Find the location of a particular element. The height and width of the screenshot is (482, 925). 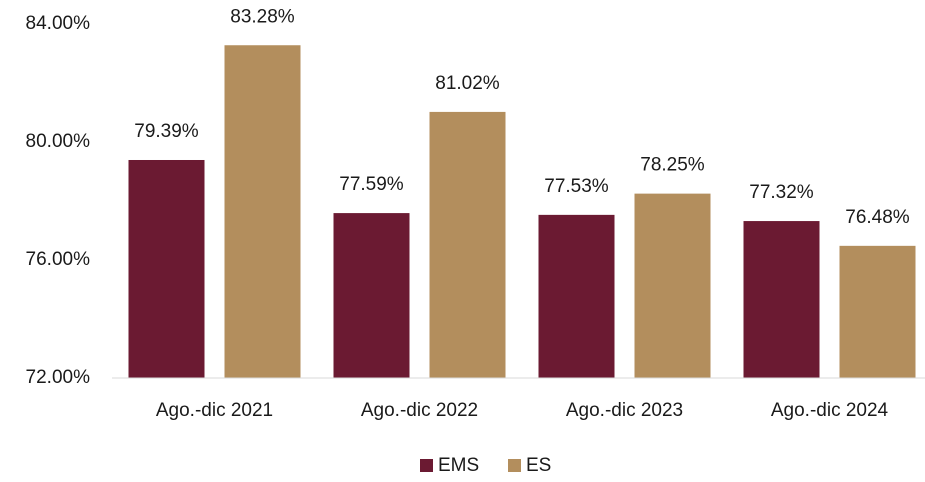

y-tick-label: 80.00% is located at coordinates (58, 141).